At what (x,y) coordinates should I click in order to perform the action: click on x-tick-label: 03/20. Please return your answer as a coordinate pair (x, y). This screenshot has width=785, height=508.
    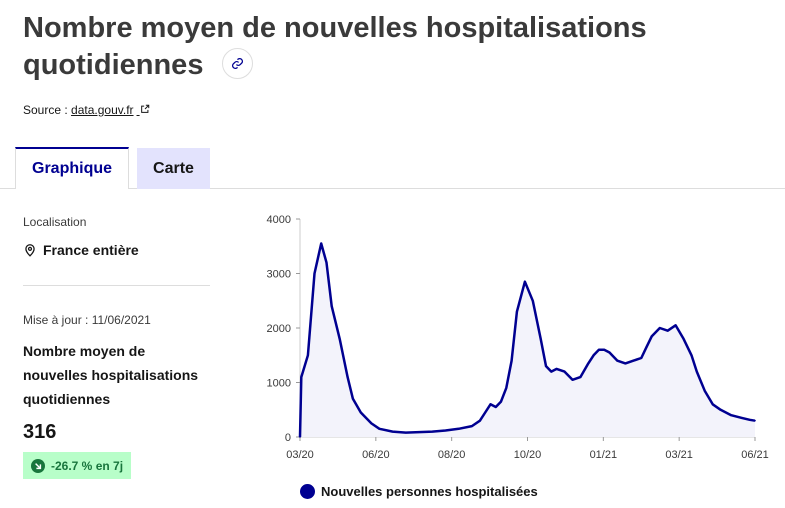
    Looking at the image, I should click on (300, 455).